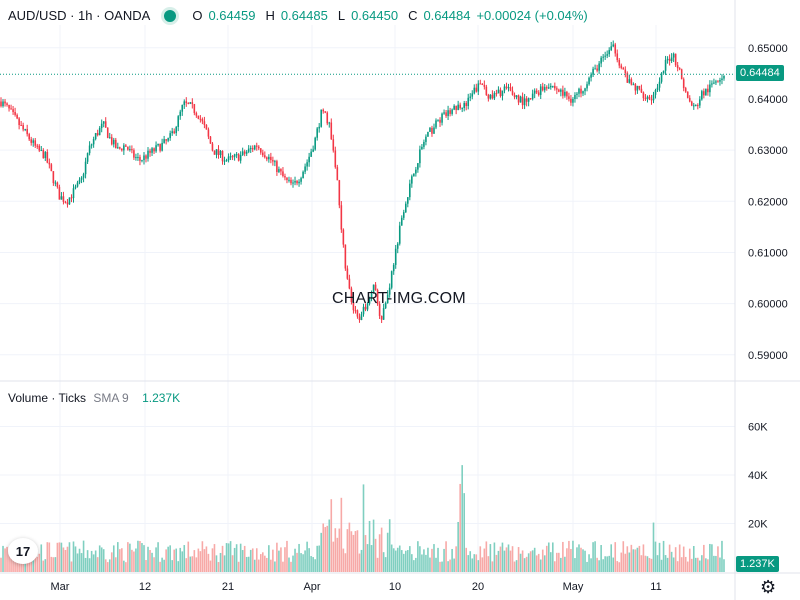 The width and height of the screenshot is (800, 600). What do you see at coordinates (768, 587) in the screenshot?
I see `gear-icon: ⚙` at bounding box center [768, 587].